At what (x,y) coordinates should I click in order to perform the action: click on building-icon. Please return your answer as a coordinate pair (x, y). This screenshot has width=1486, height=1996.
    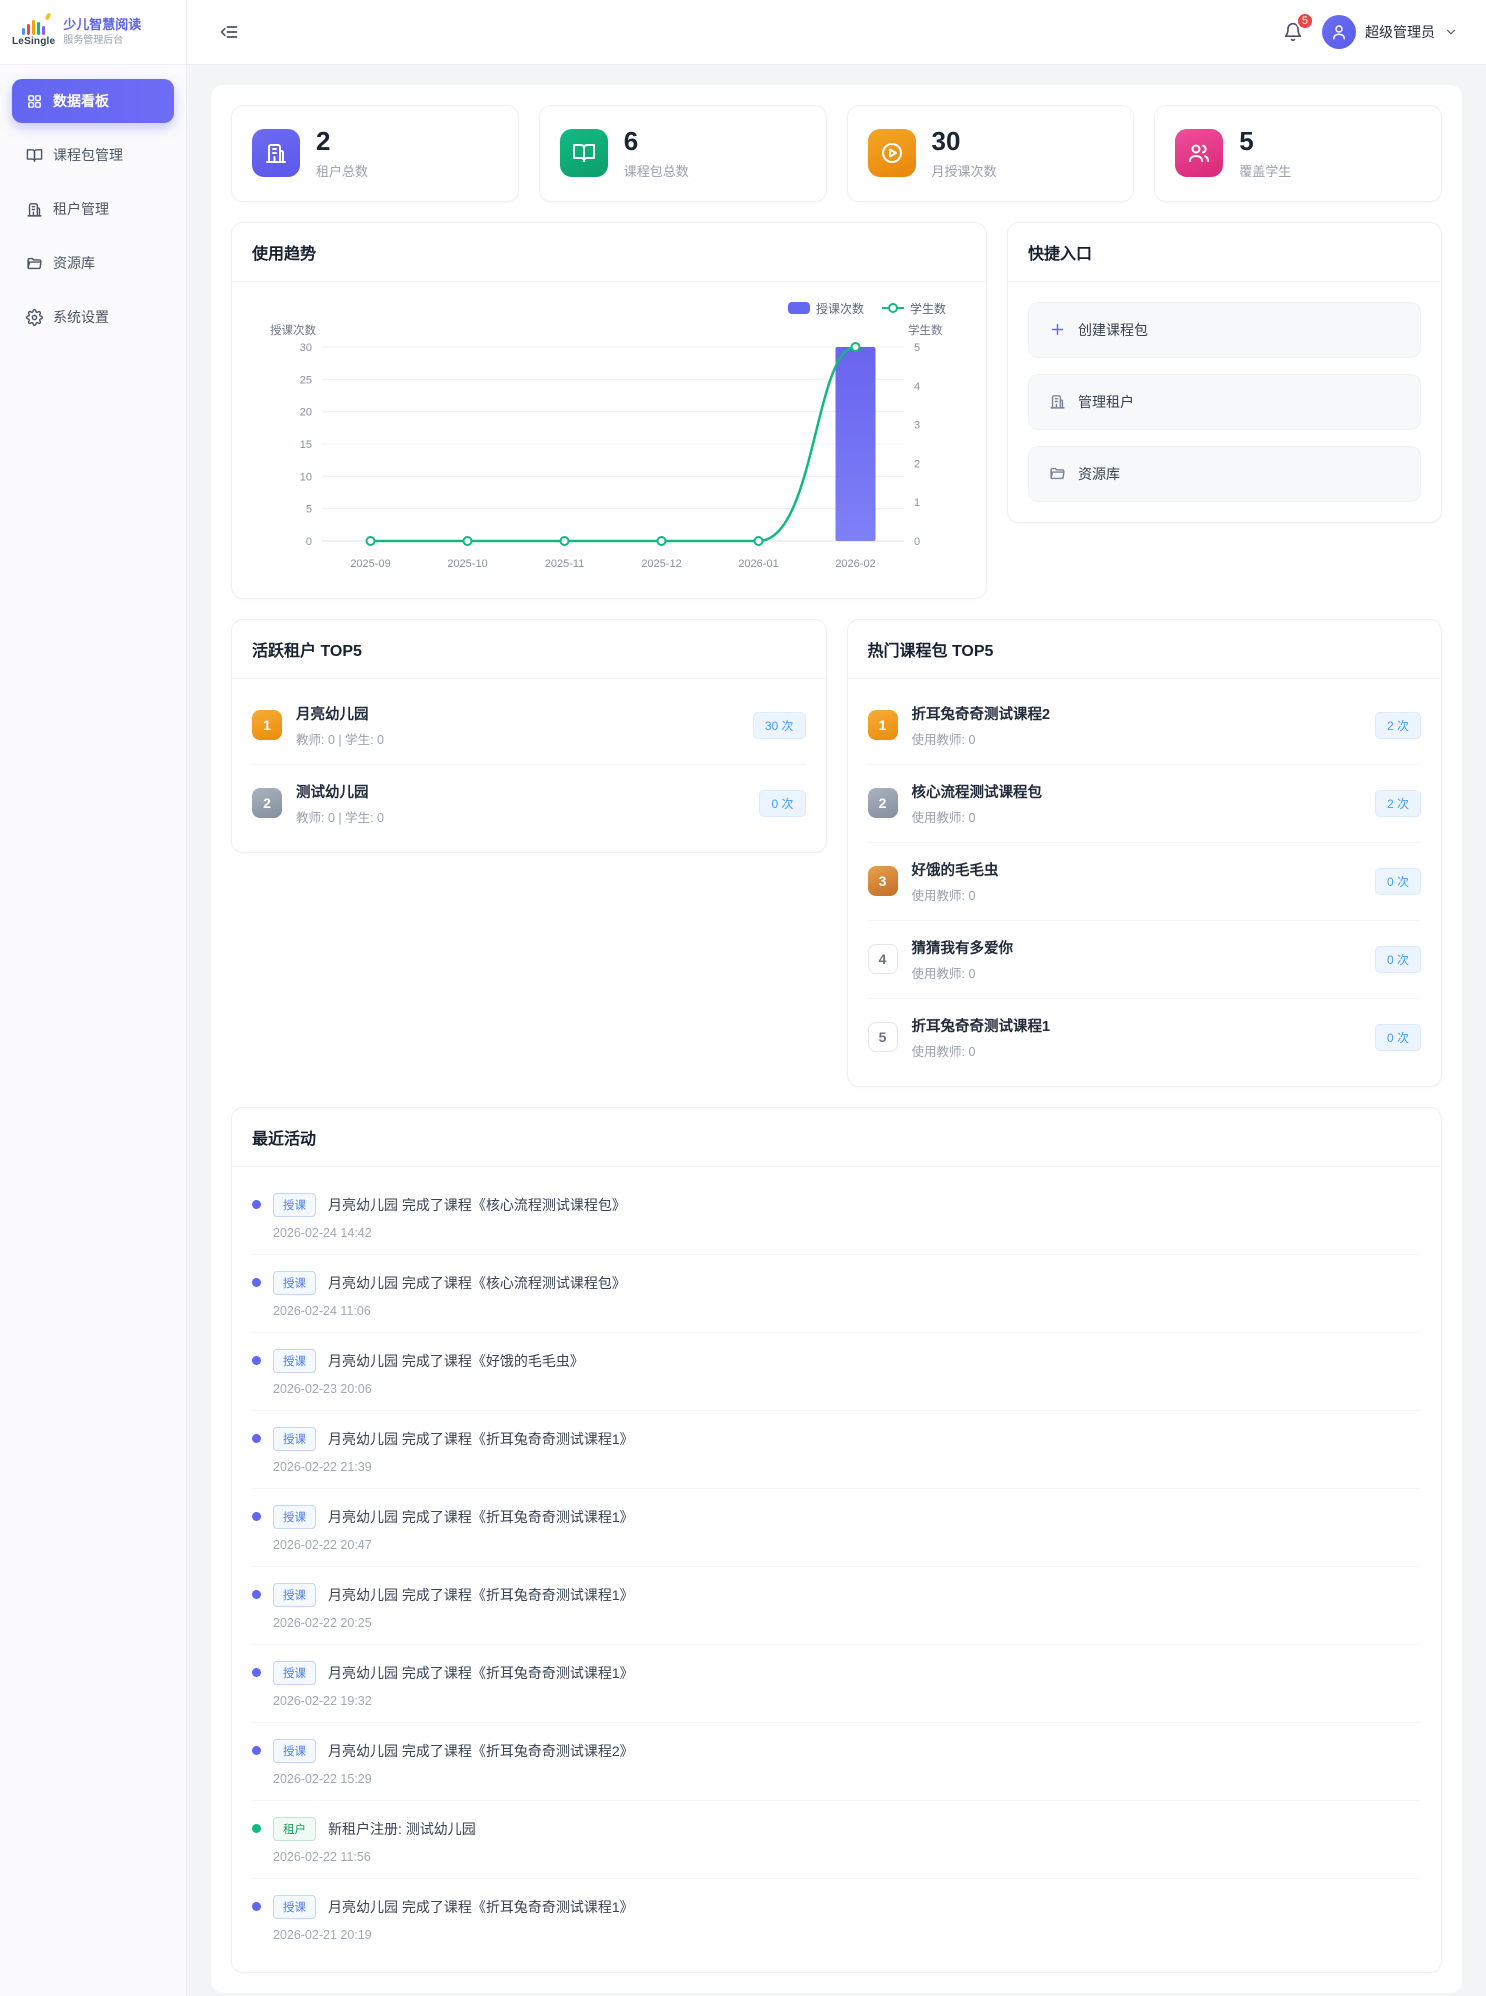
    Looking at the image, I should click on (276, 153).